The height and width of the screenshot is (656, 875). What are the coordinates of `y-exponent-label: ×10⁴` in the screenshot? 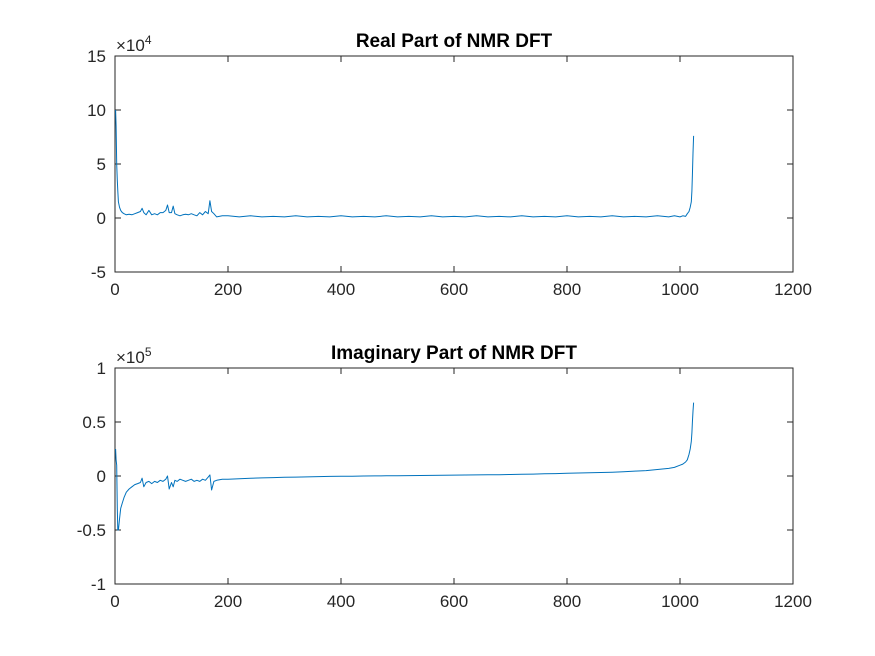 It's located at (134, 44).